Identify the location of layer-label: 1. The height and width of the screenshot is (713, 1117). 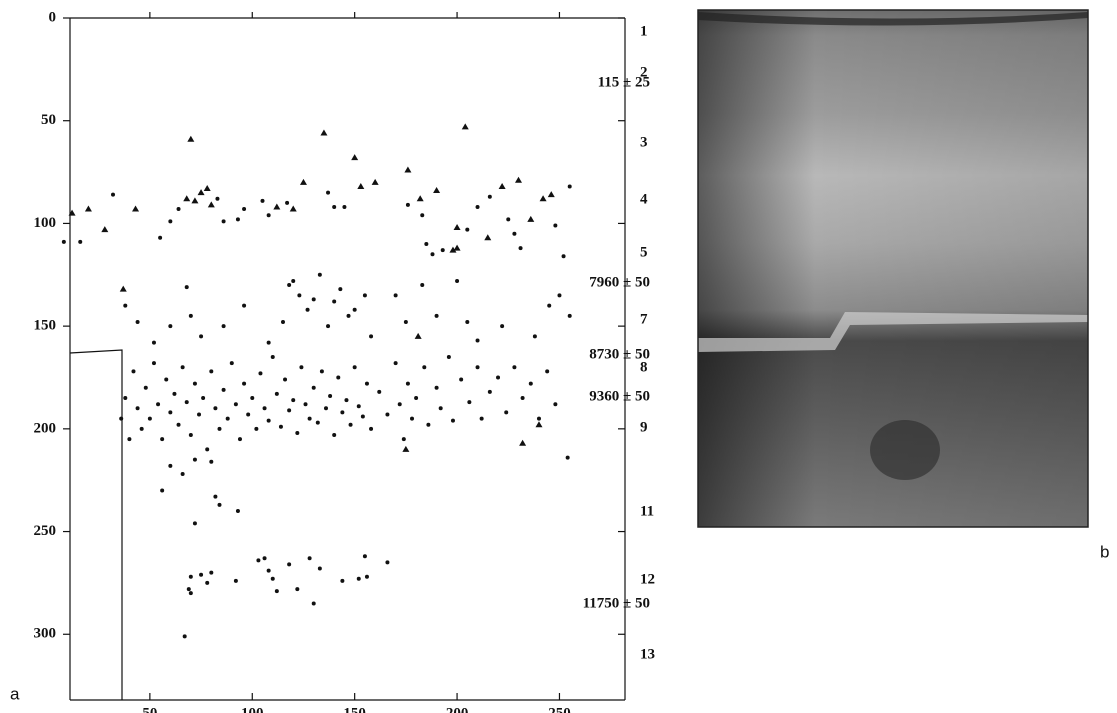
(644, 31).